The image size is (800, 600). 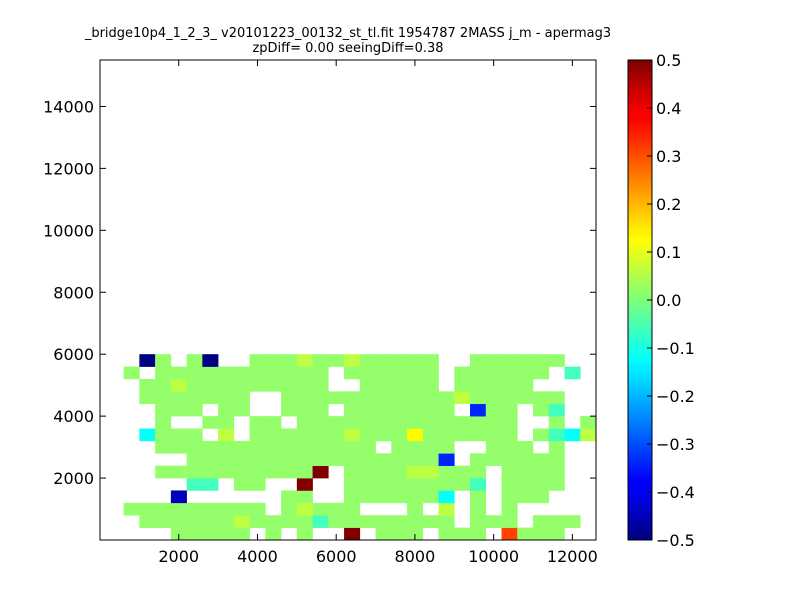 What do you see at coordinates (675, 348) in the screenshot?
I see `colorbar-tick-label: −0.1` at bounding box center [675, 348].